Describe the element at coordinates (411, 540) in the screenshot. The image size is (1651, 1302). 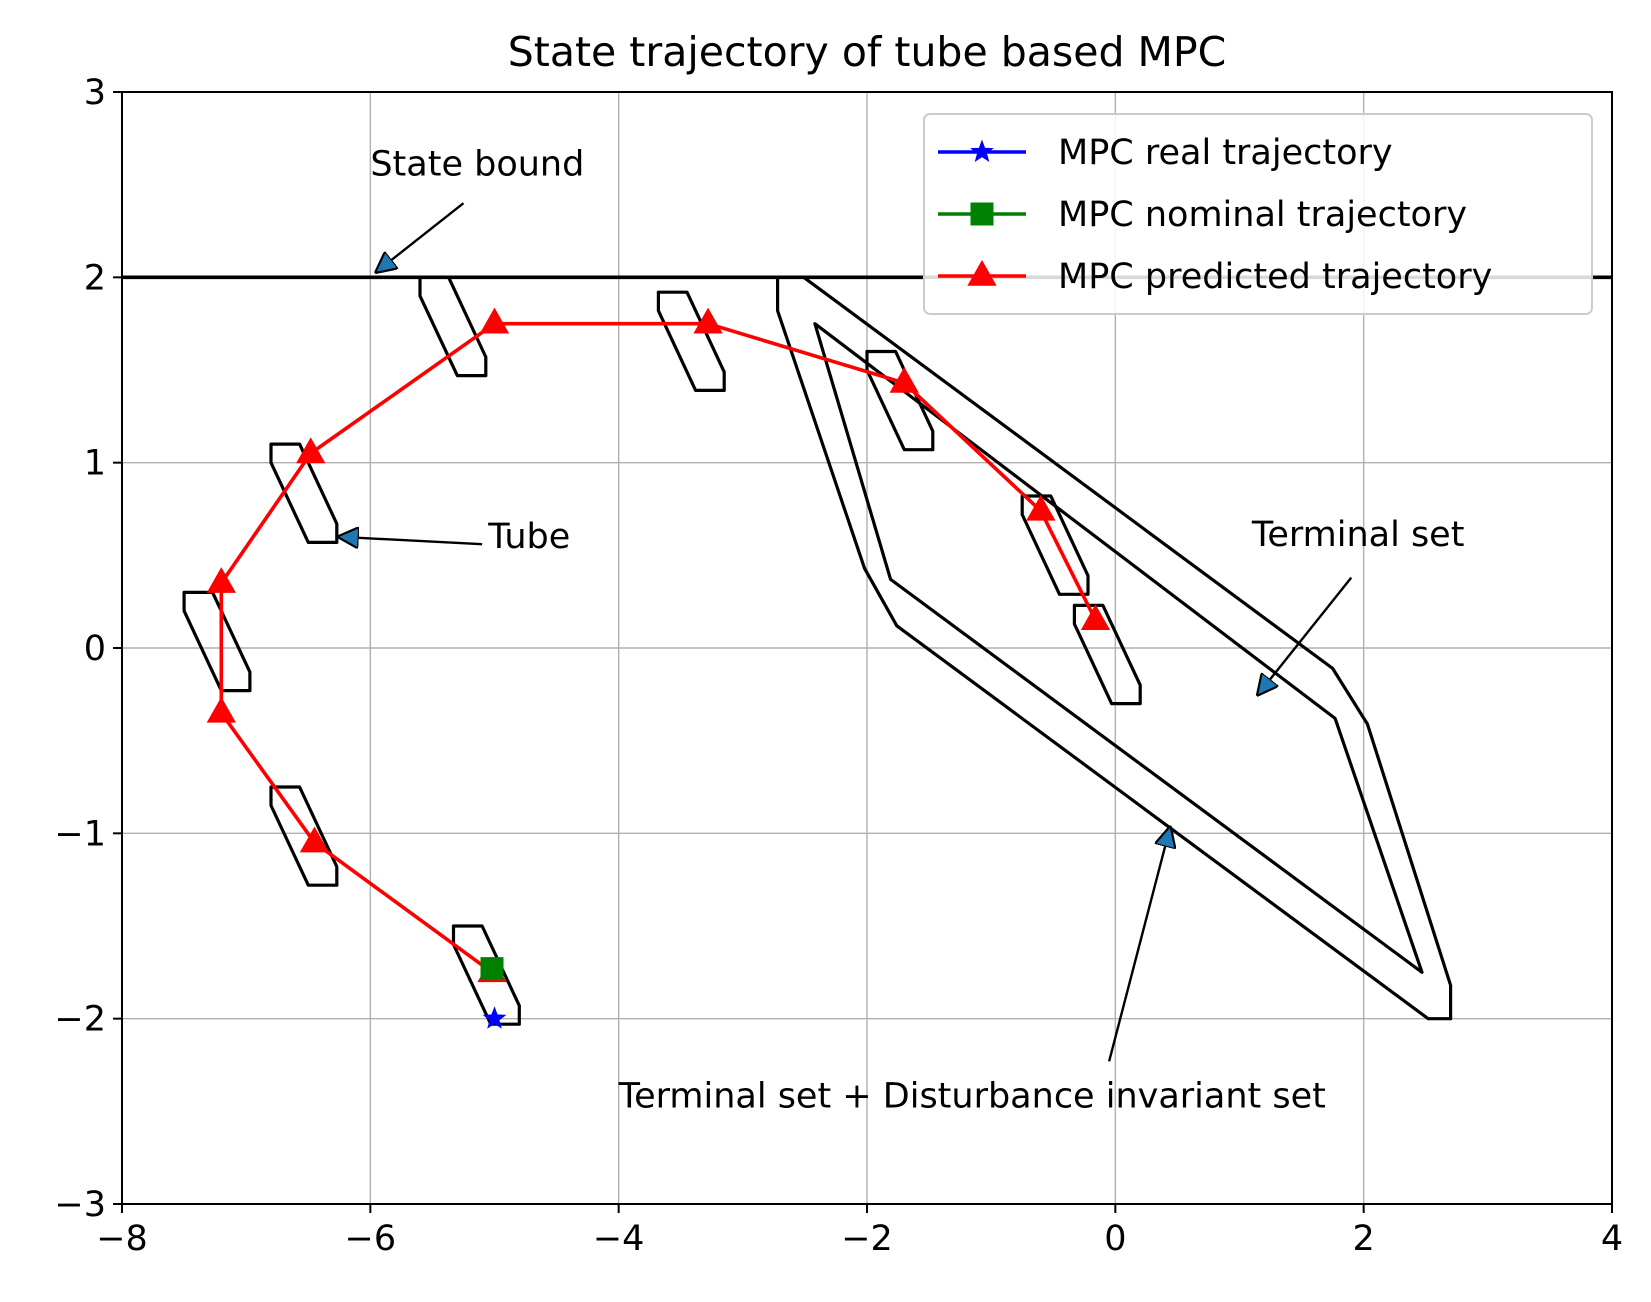
I see `annotation-arrow-tube` at that location.